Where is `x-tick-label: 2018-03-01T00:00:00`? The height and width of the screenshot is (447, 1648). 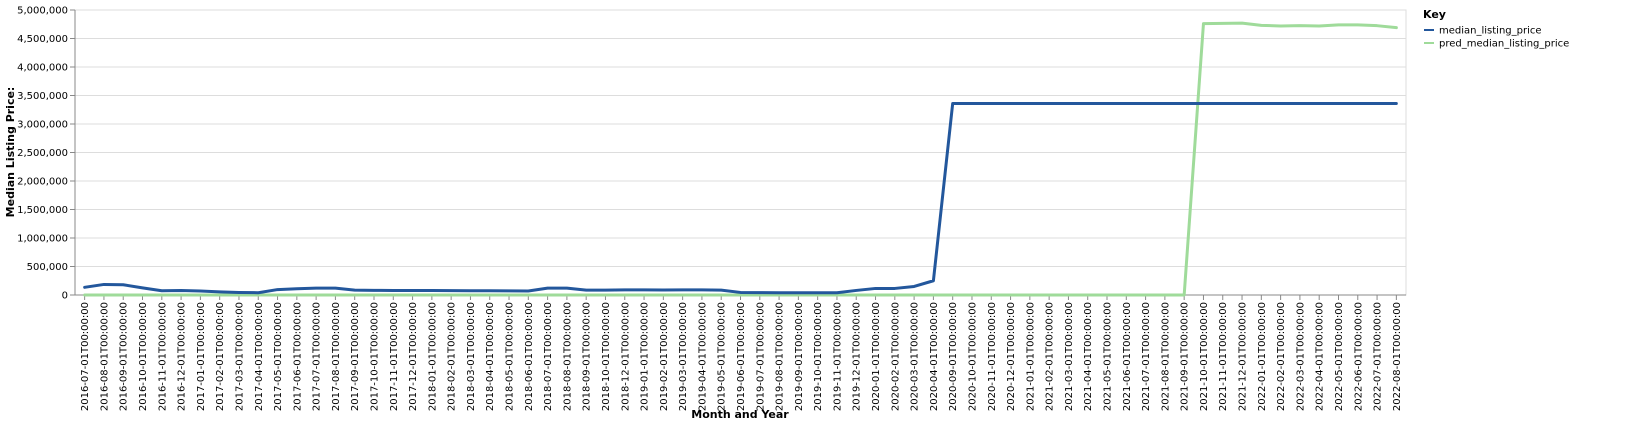 x-tick-label: 2018-03-01T00:00:00 is located at coordinates (471, 356).